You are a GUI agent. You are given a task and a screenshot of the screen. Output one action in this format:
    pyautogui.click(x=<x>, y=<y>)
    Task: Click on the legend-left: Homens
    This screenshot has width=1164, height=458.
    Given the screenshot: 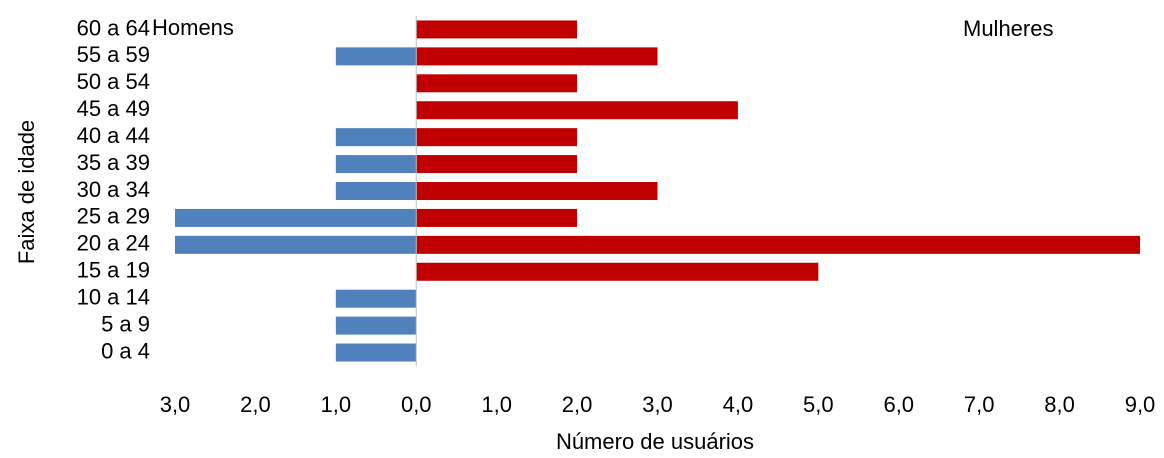 What is the action you would take?
    pyautogui.click(x=193, y=27)
    